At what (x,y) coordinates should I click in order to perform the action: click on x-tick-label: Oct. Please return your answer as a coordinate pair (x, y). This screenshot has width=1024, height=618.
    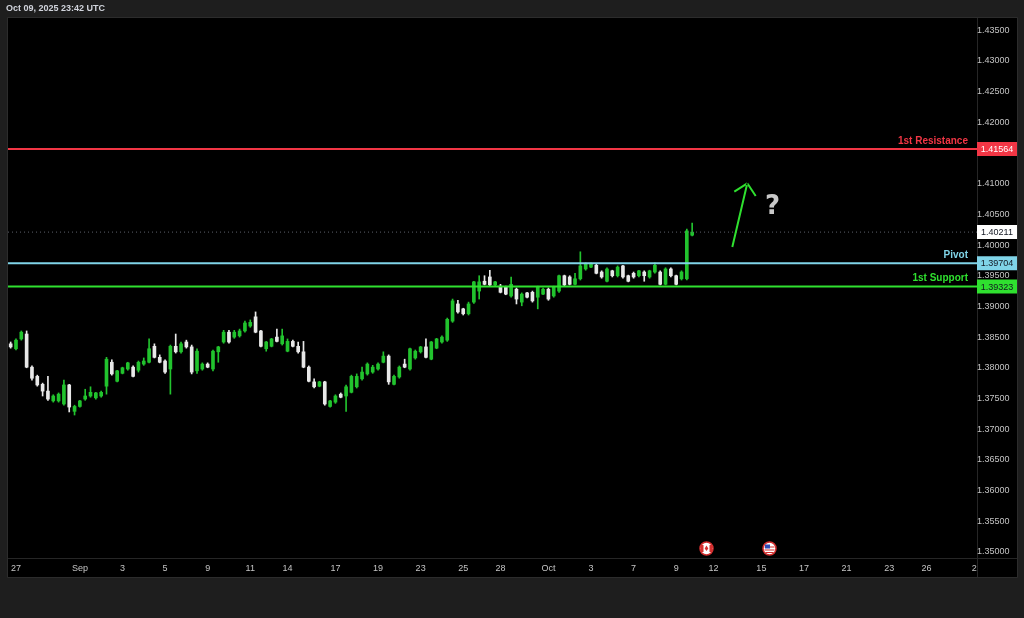
    Looking at the image, I should click on (548, 567).